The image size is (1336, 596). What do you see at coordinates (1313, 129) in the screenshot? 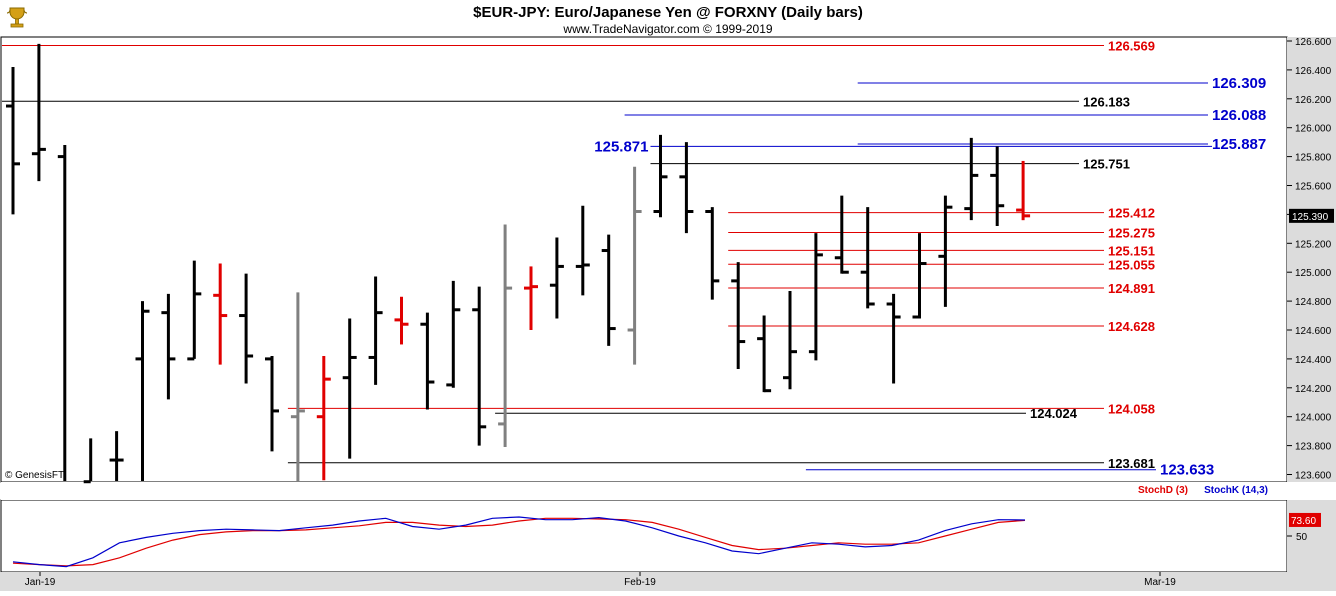
I see `y-tick-label: 126.000` at bounding box center [1313, 129].